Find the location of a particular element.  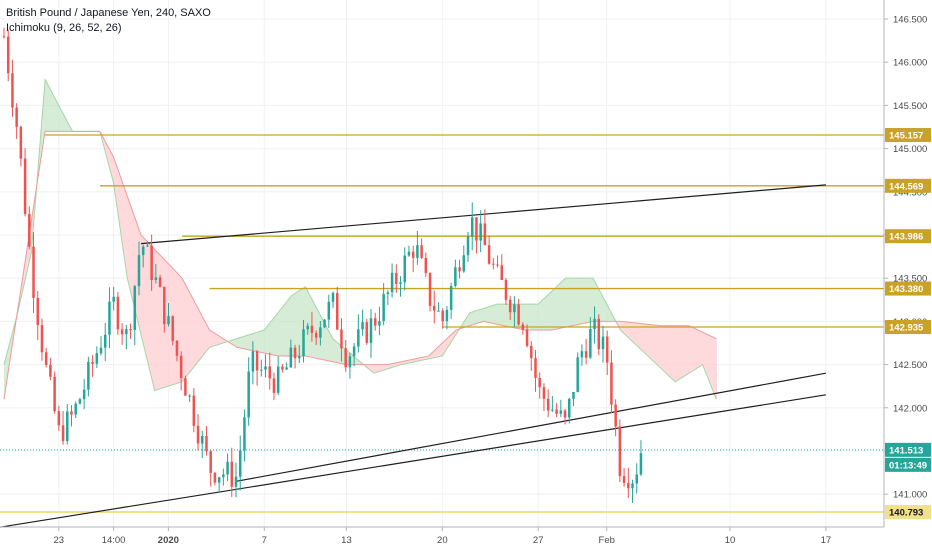

indicator-label: Ichimoku (9, 26, 52, 26) is located at coordinates (64, 28).